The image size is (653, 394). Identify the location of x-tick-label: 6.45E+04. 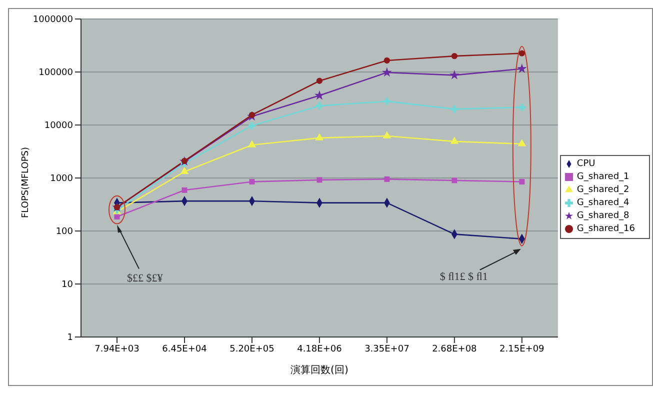
(185, 349).